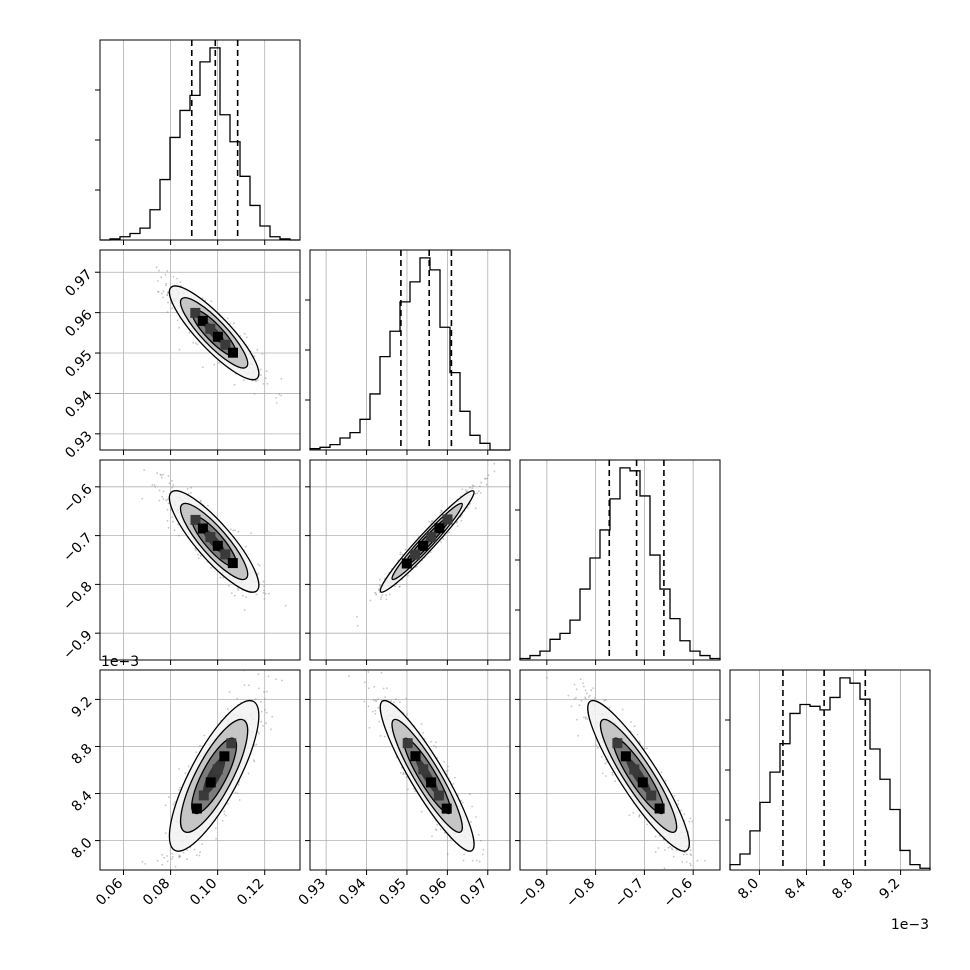 The height and width of the screenshot is (970, 970). I want to click on y-tick-label: −0.7, so click(77, 547).